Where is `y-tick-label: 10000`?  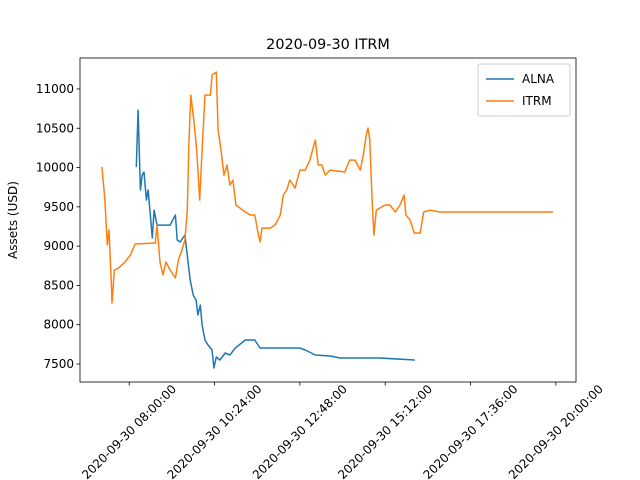
y-tick-label: 10000 is located at coordinates (55, 168).